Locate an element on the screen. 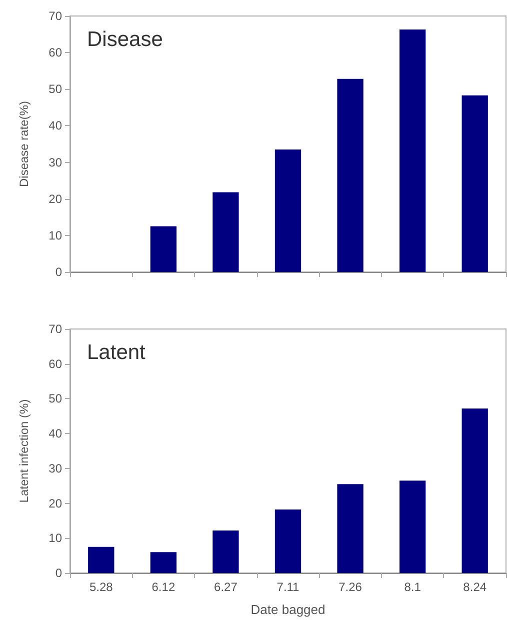 This screenshot has width=507, height=637. x-tick-label: 5.28 is located at coordinates (101, 587).